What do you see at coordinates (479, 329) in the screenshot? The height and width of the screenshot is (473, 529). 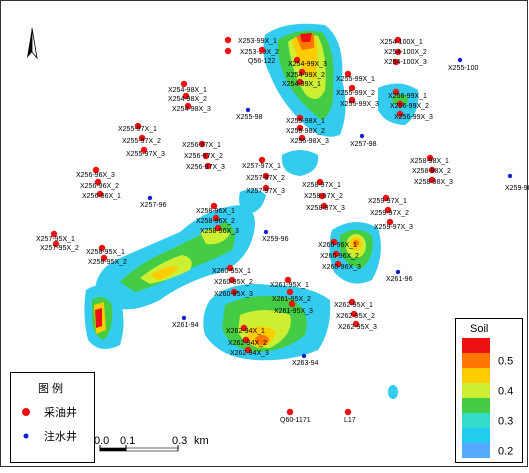 I see `colorbar-title: Soil` at bounding box center [479, 329].